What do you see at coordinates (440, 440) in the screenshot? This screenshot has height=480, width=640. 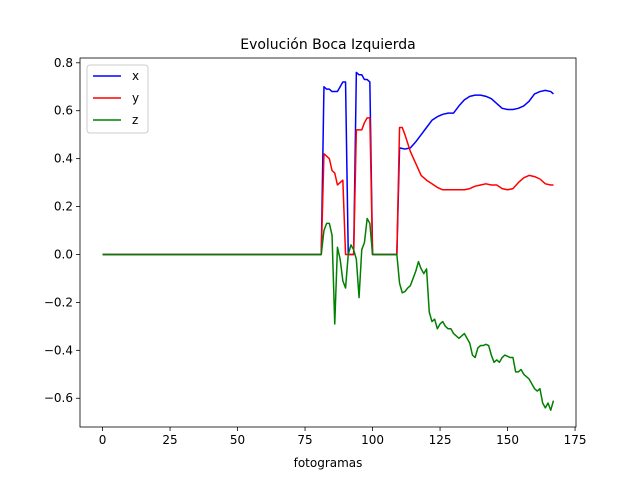 I see `x-tick-label: 125` at bounding box center [440, 440].